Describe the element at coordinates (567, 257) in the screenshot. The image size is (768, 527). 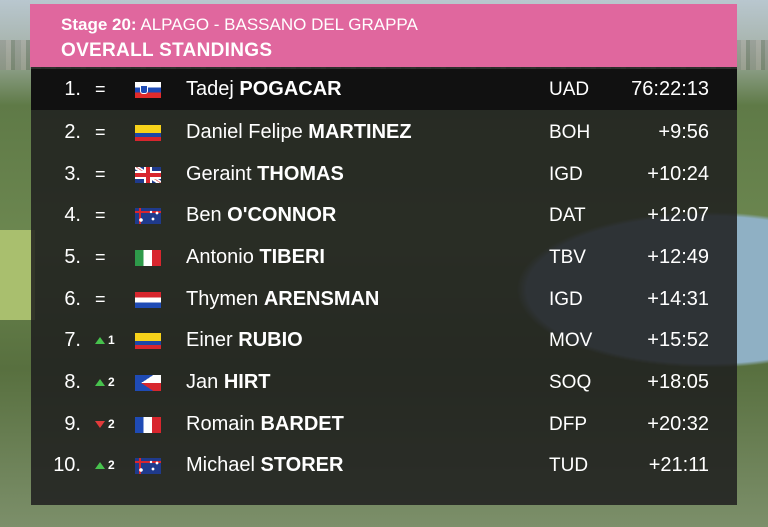
I see `team-code: TBV` at that location.